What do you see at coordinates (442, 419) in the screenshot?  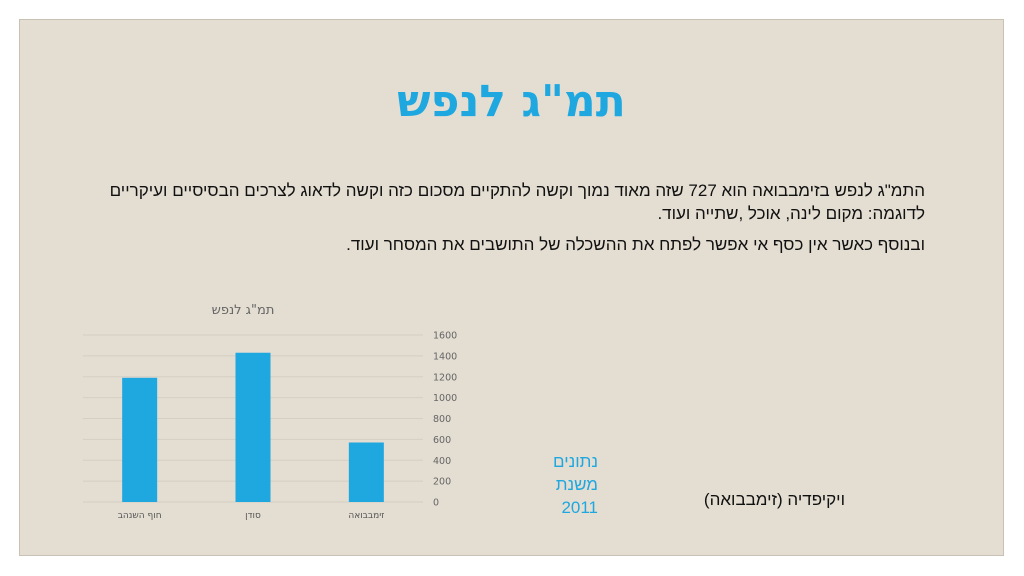 I see `y-tick-label: 800` at bounding box center [442, 419].